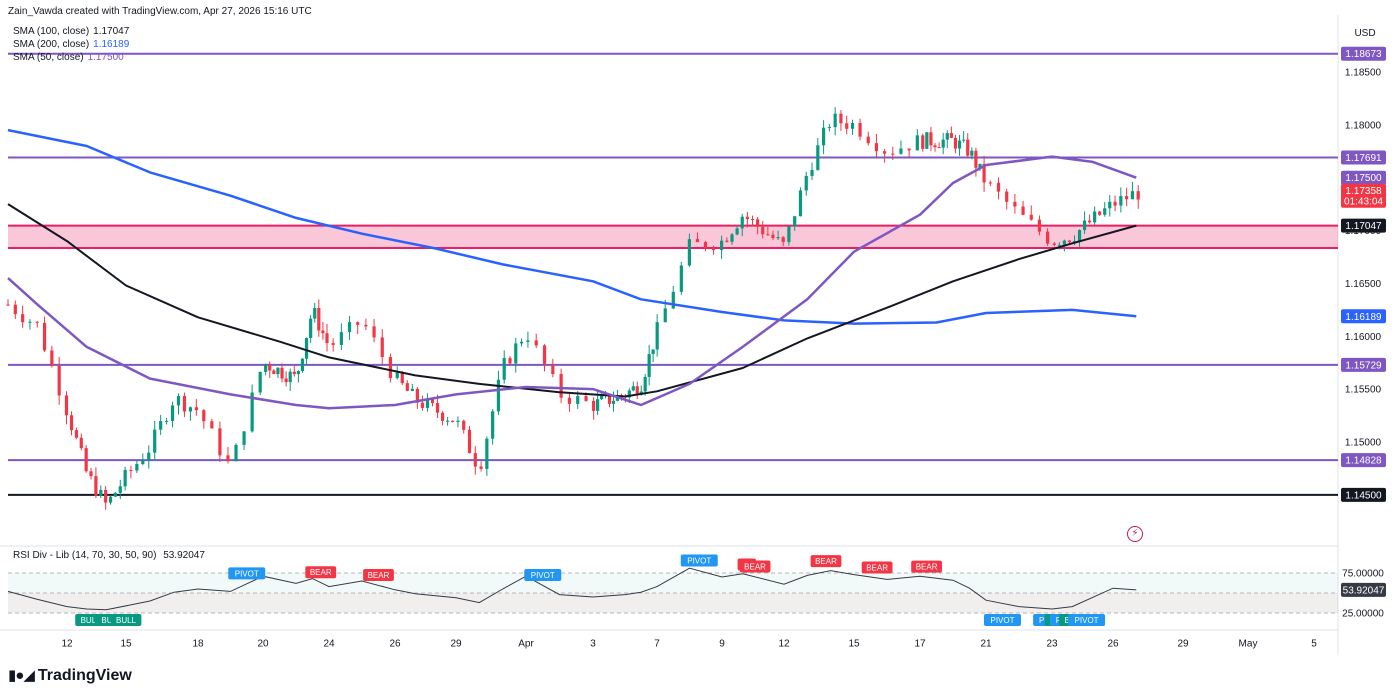 The image size is (1400, 699). What do you see at coordinates (1363, 178) in the screenshot?
I see `current-price-label: 1.17500` at bounding box center [1363, 178].